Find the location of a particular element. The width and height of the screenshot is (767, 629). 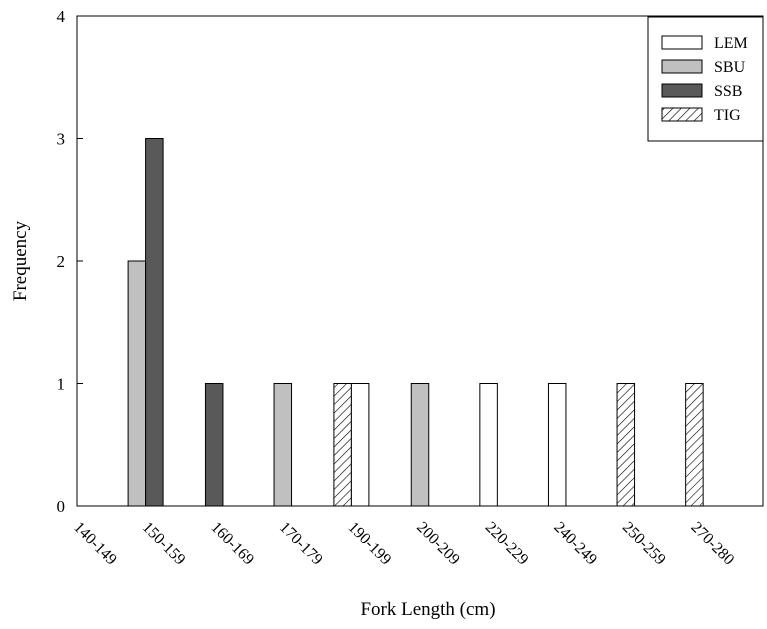

x-tick-label: 200-209 is located at coordinates (438, 544).